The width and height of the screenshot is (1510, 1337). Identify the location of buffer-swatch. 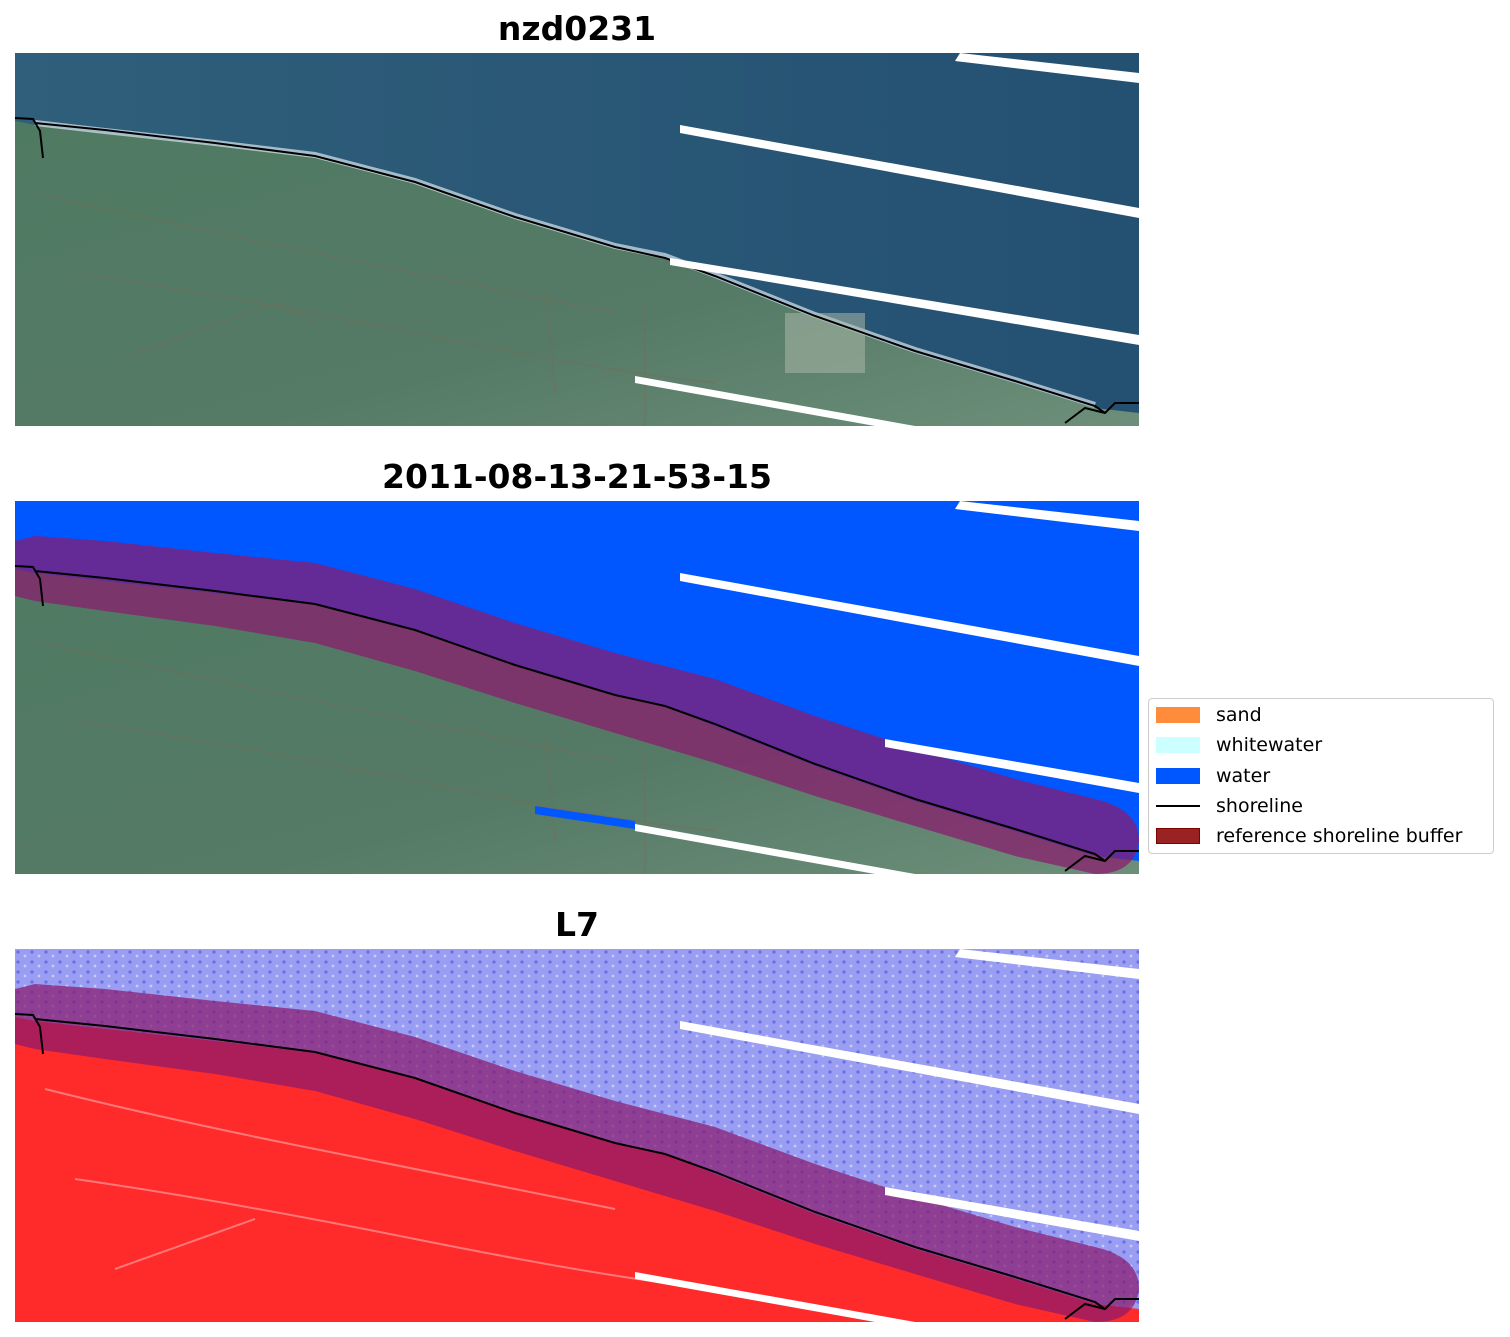
(1178, 836).